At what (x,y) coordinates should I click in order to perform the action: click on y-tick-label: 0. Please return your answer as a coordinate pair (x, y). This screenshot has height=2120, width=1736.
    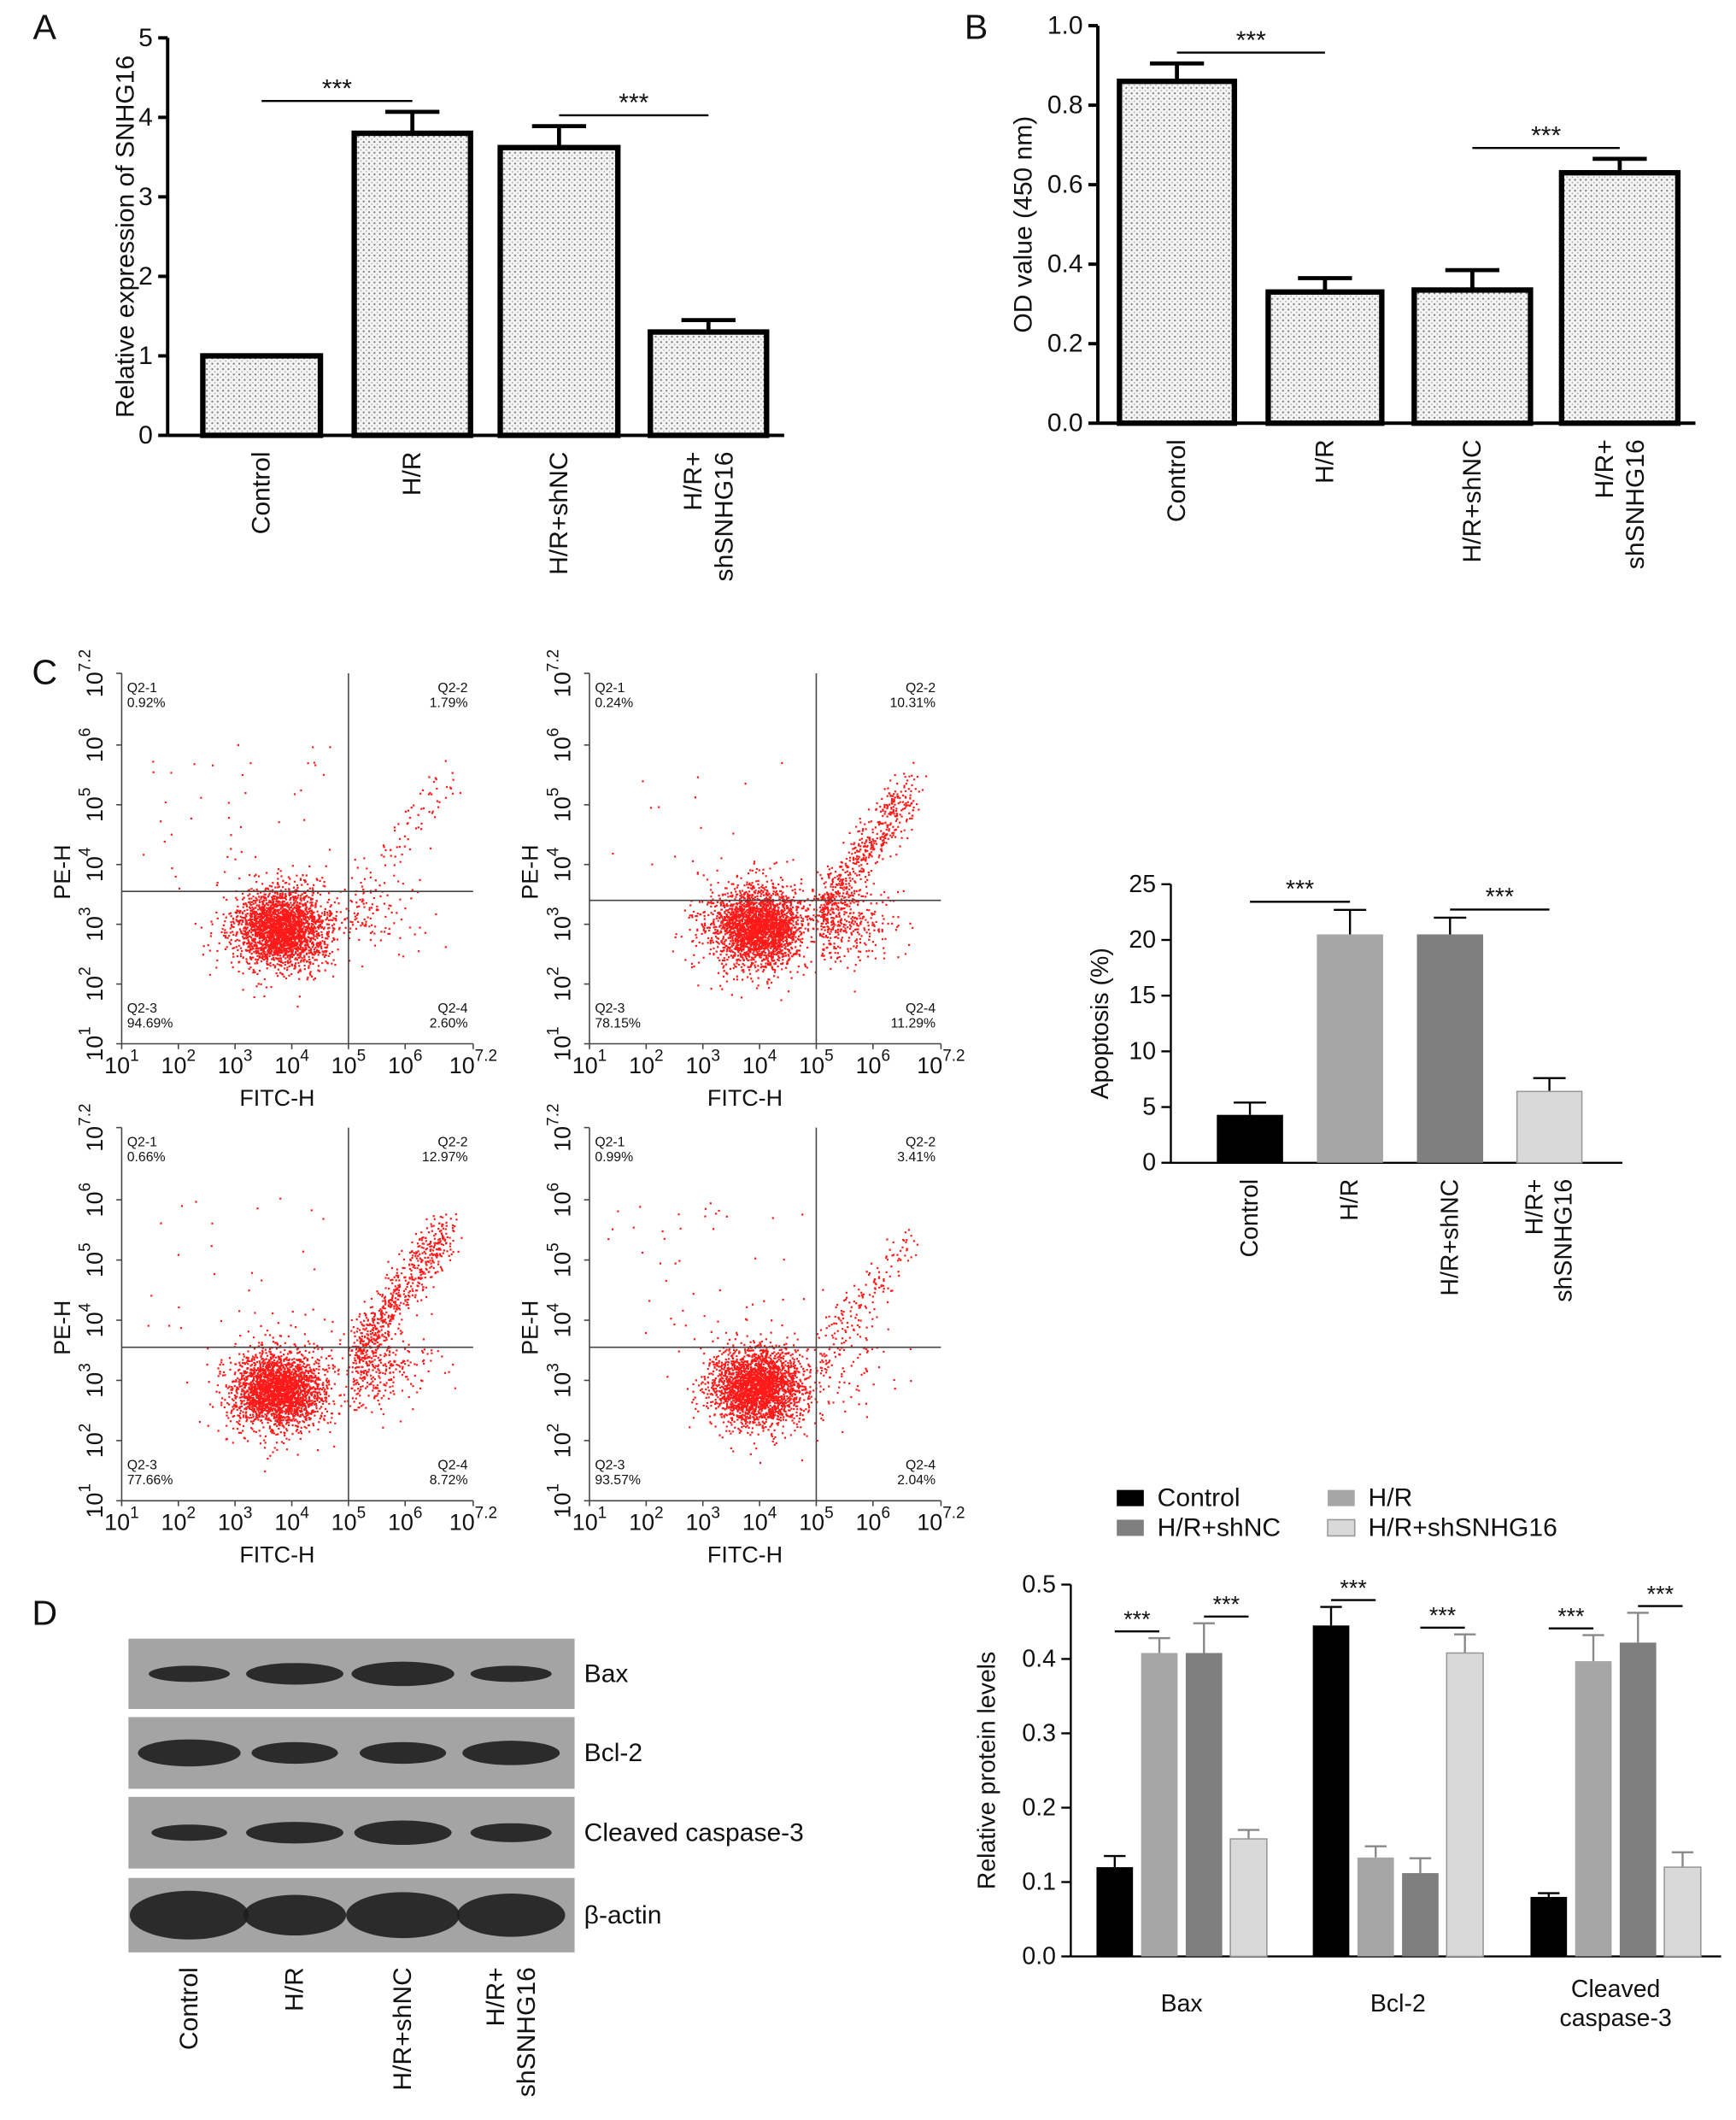
    Looking at the image, I should click on (1149, 1163).